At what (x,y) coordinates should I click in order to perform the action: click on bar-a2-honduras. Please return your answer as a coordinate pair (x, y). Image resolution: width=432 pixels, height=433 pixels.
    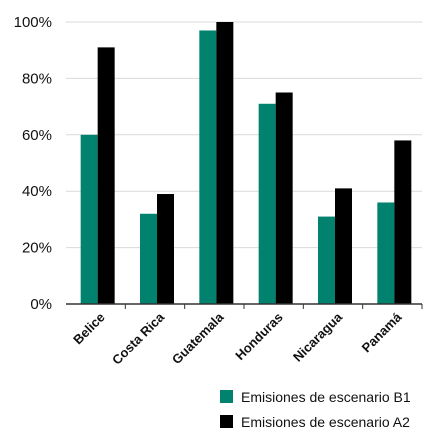
    Looking at the image, I should click on (284, 198).